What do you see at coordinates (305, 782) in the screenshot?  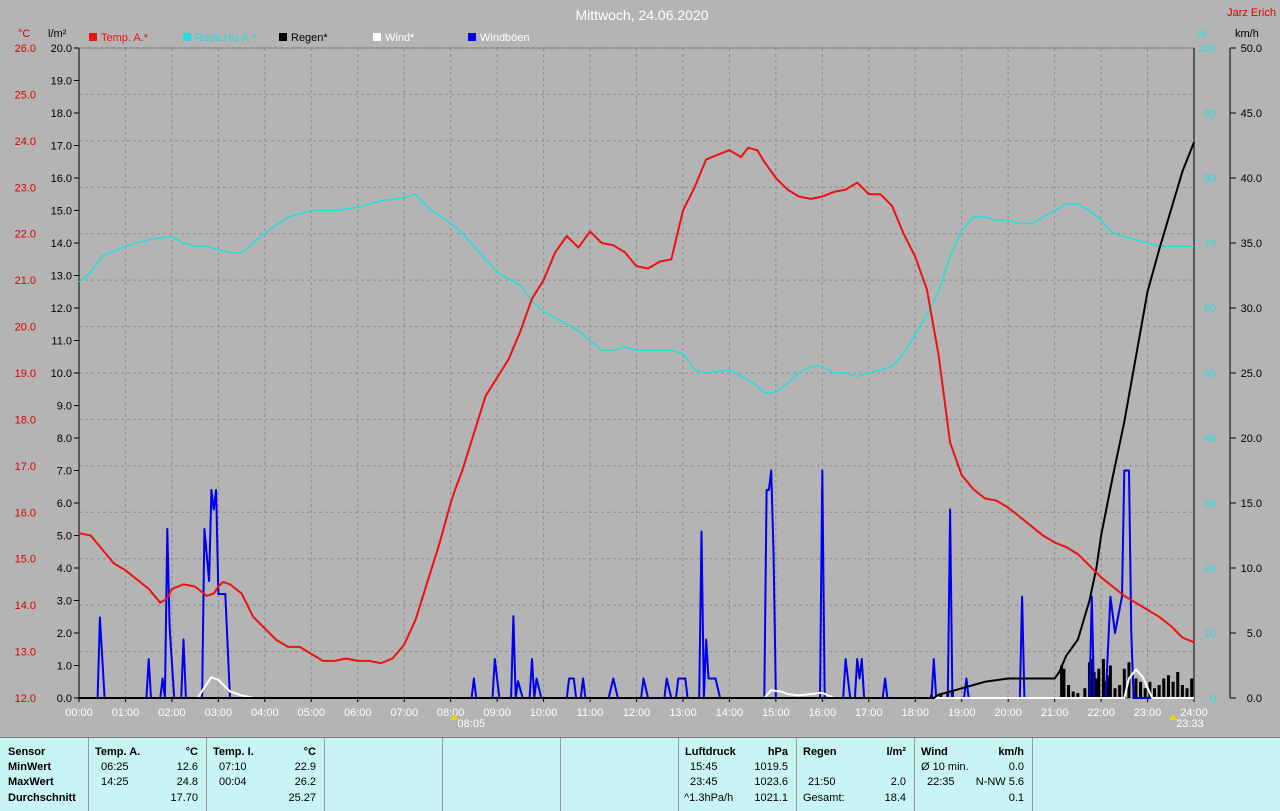 I see `temp-i-max-value: 26.2` at bounding box center [305, 782].